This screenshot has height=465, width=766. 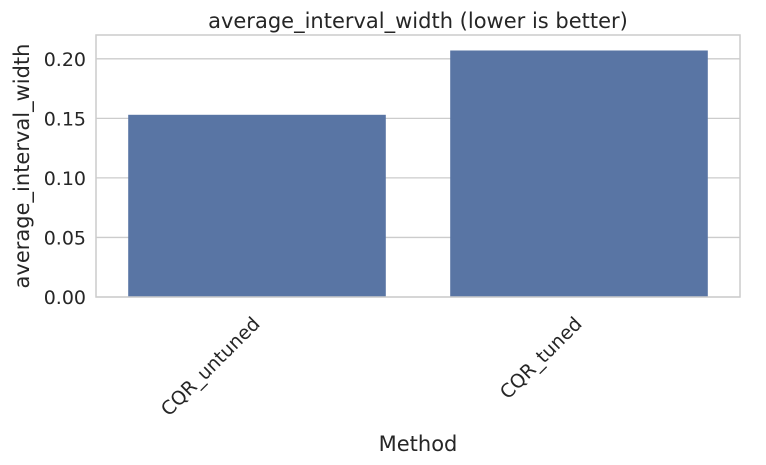 I want to click on x-tick-label: CQR_untuned, so click(x=211, y=367).